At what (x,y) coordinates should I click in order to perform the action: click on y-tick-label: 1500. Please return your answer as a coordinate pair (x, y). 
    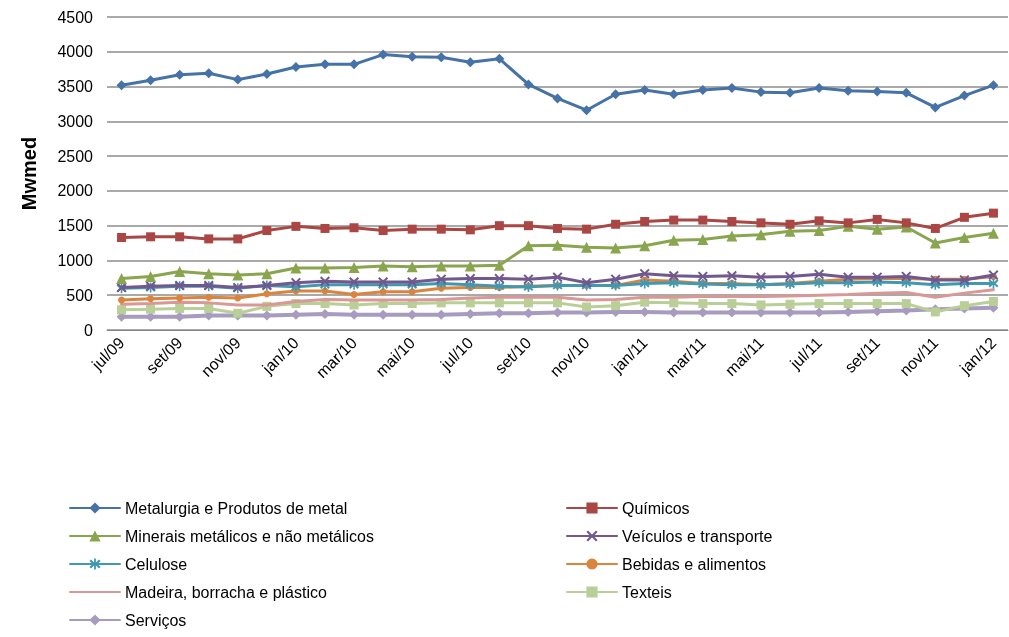
    Looking at the image, I should click on (75, 226).